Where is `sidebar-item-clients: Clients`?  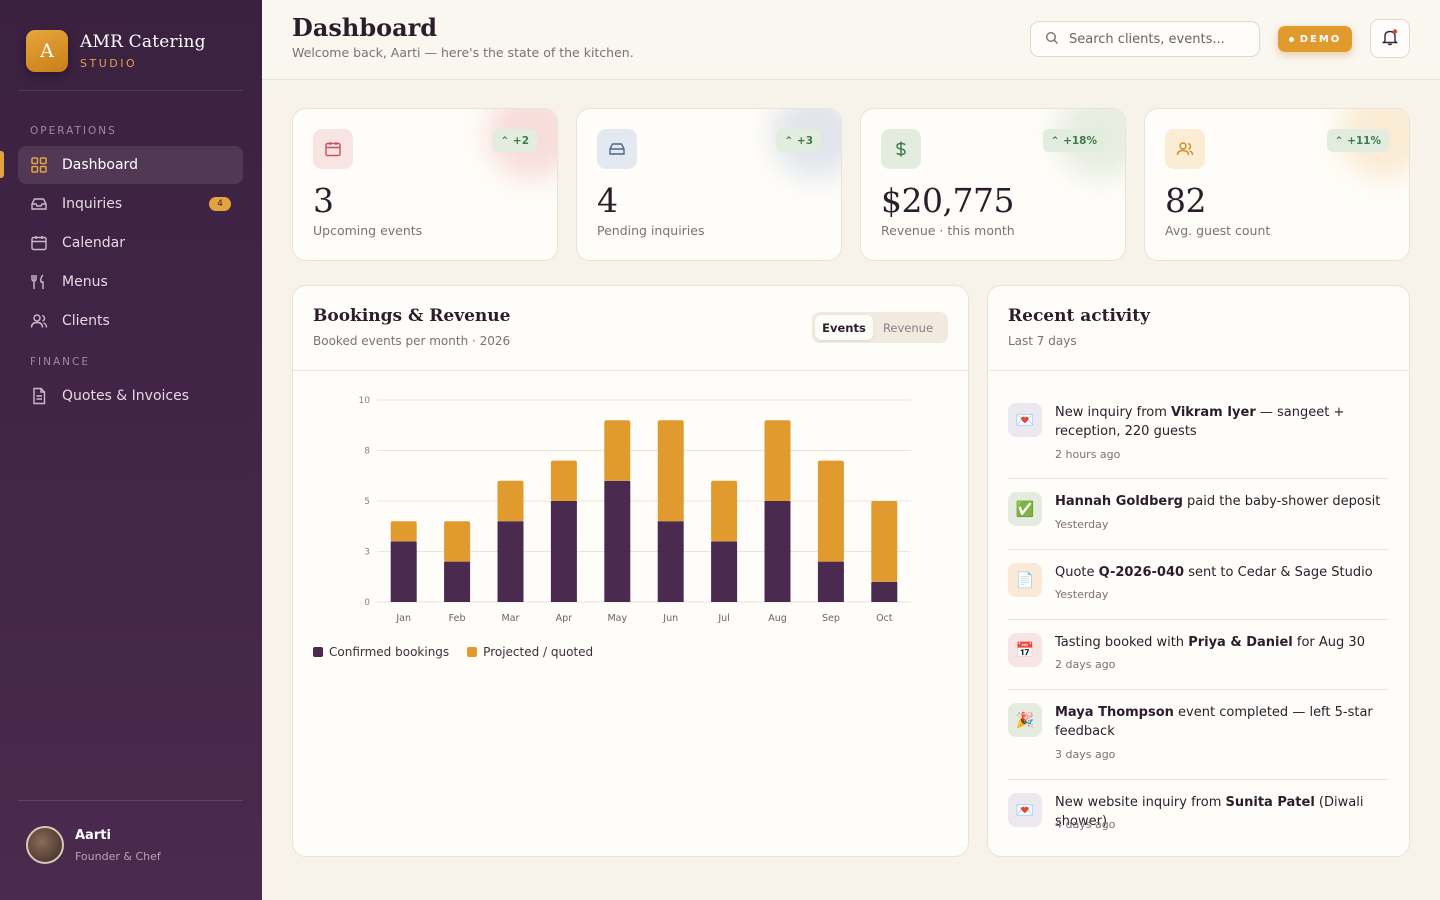 sidebar-item-clients: Clients is located at coordinates (130, 321).